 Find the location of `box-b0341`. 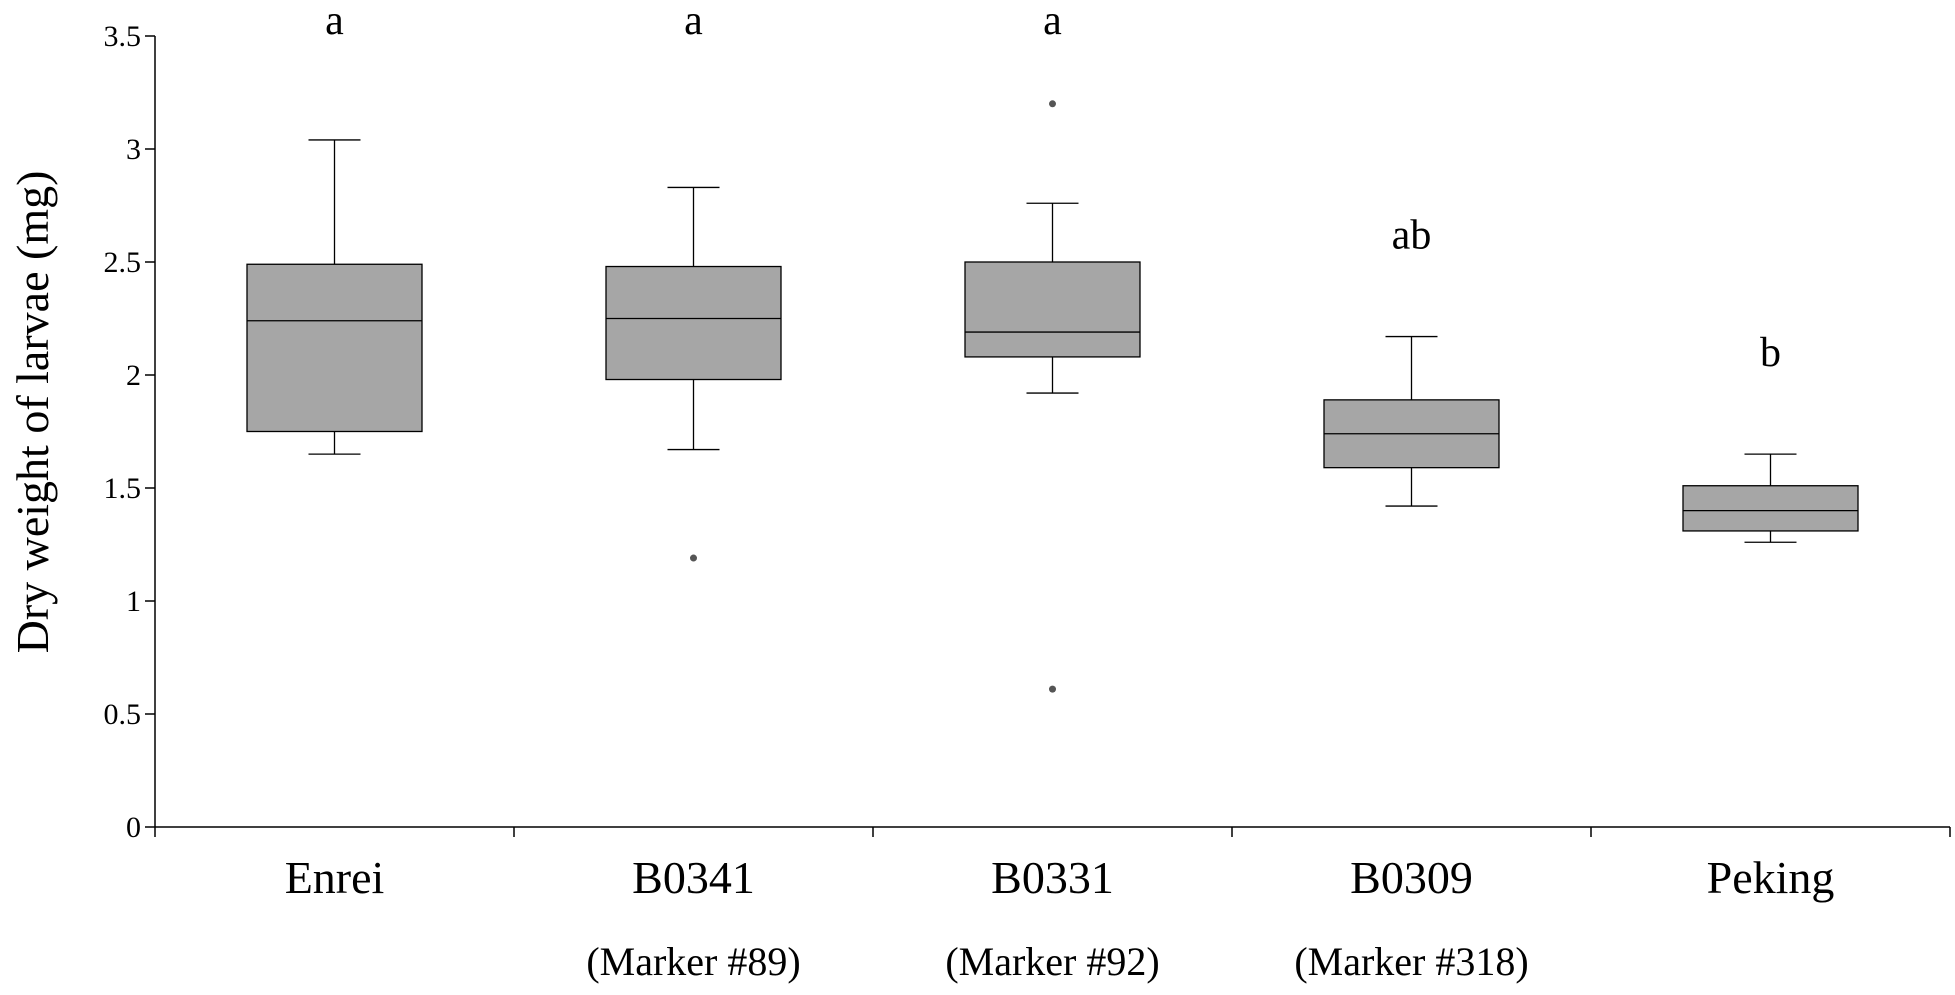

box-b0341 is located at coordinates (693, 374).